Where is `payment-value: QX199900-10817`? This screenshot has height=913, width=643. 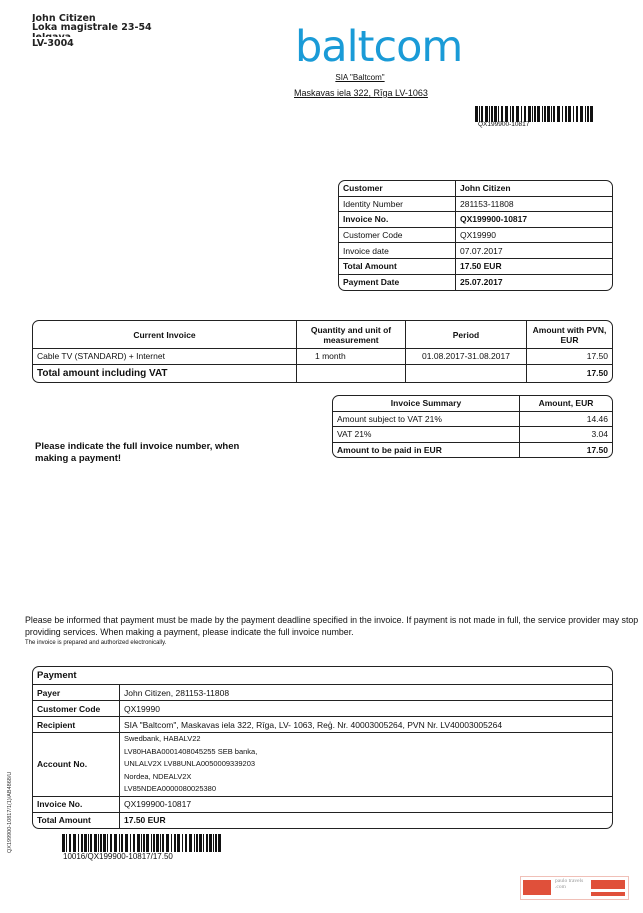 payment-value: QX199900-10817 is located at coordinates (366, 805).